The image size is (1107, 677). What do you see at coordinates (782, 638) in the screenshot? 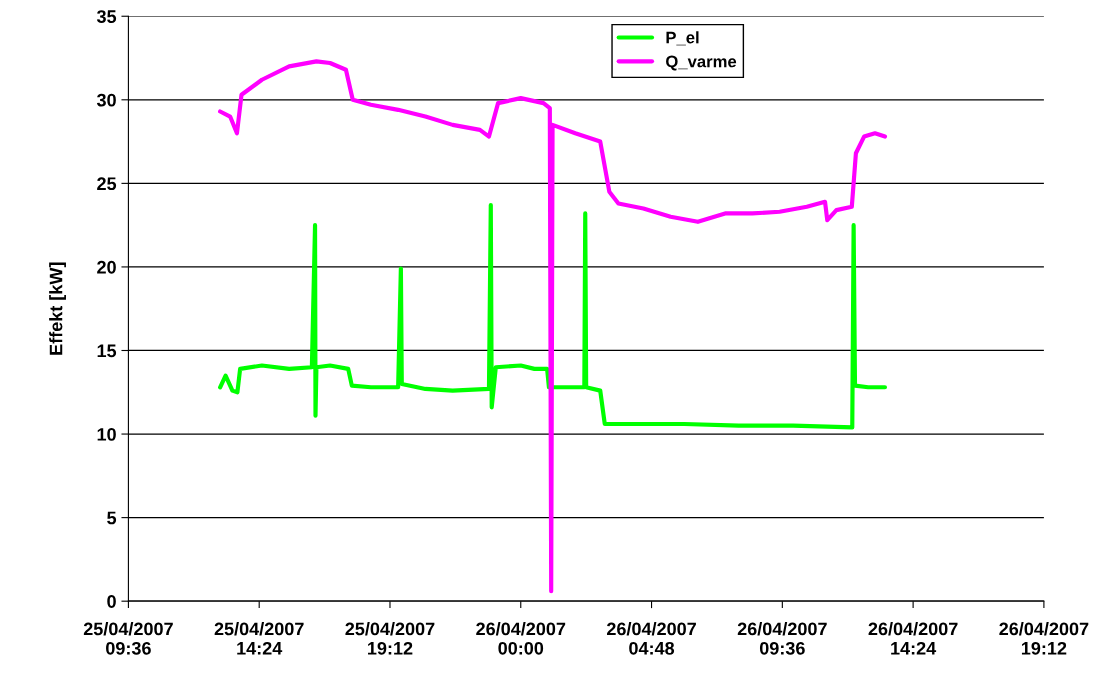
I see `x-tick-label: 26/04/2007 09:36` at bounding box center [782, 638].